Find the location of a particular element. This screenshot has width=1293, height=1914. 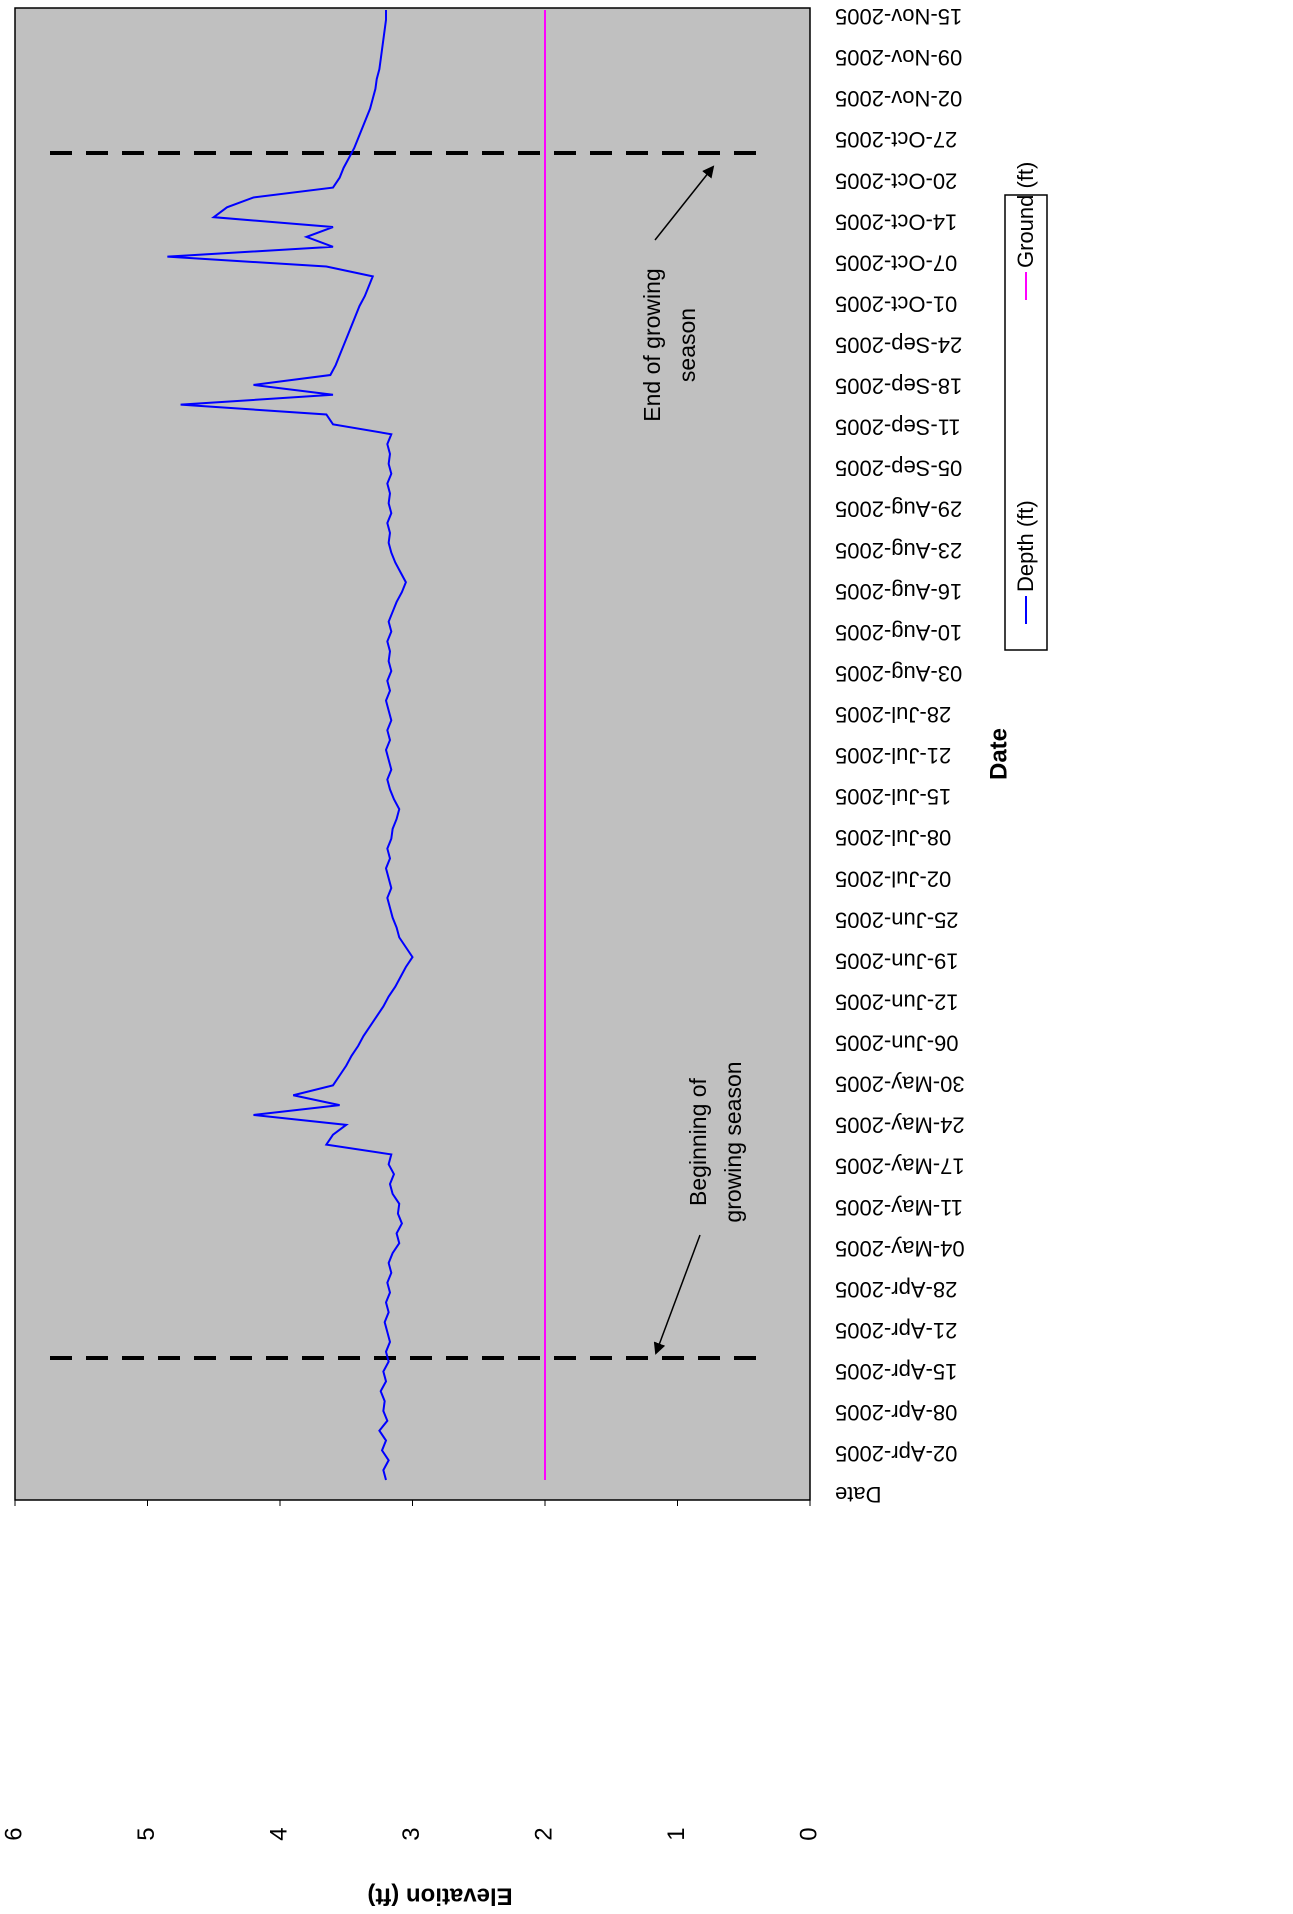

x-tick-label: 30-May-2005 is located at coordinates (900, 1084).